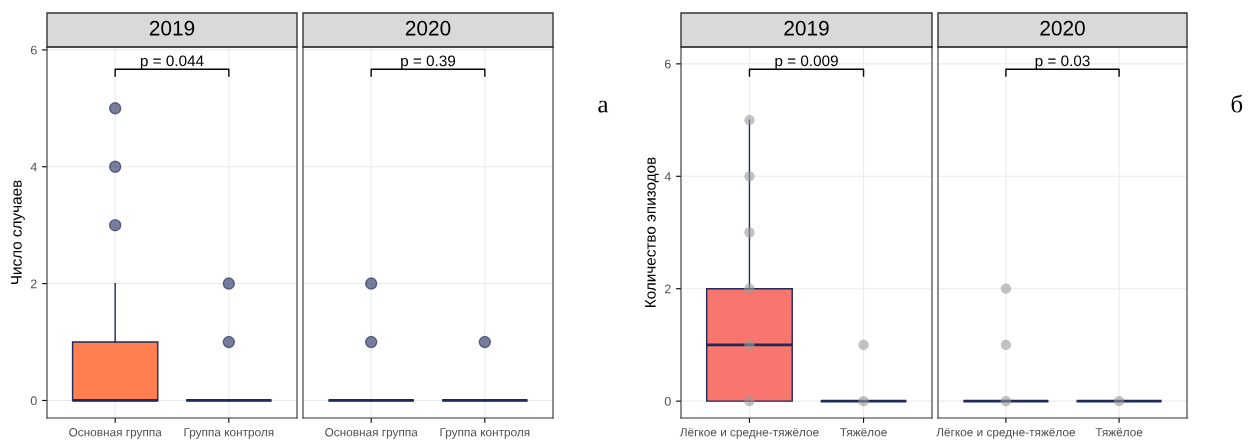 The height and width of the screenshot is (444, 1254). I want to click on annotation: p = 0.03, so click(1062, 62).